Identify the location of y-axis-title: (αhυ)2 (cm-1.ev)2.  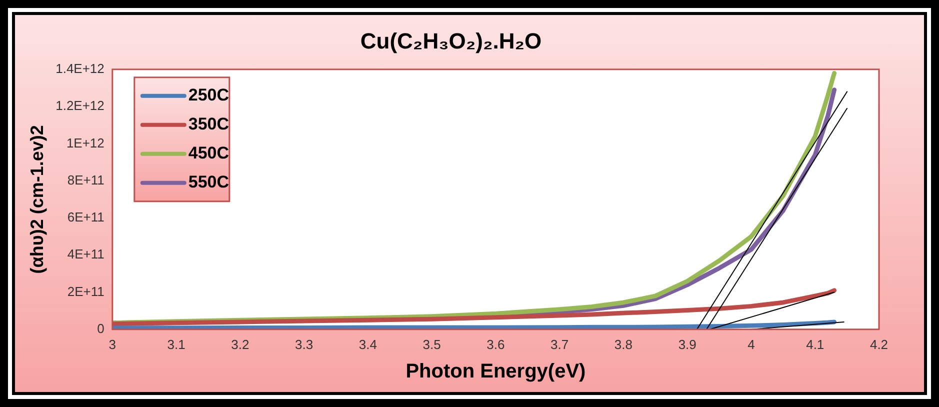
(36, 199).